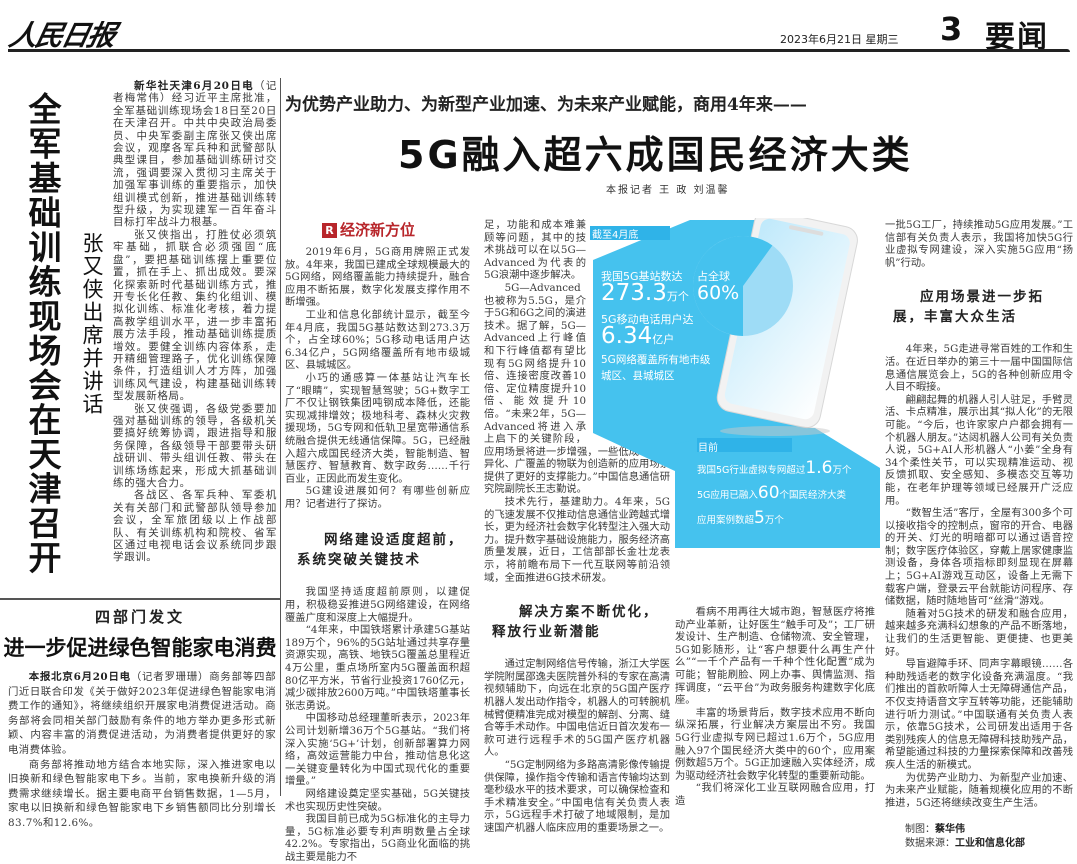 Image resolution: width=1077 pixels, height=864 pixels. I want to click on masthead-rule, so click(539, 50).